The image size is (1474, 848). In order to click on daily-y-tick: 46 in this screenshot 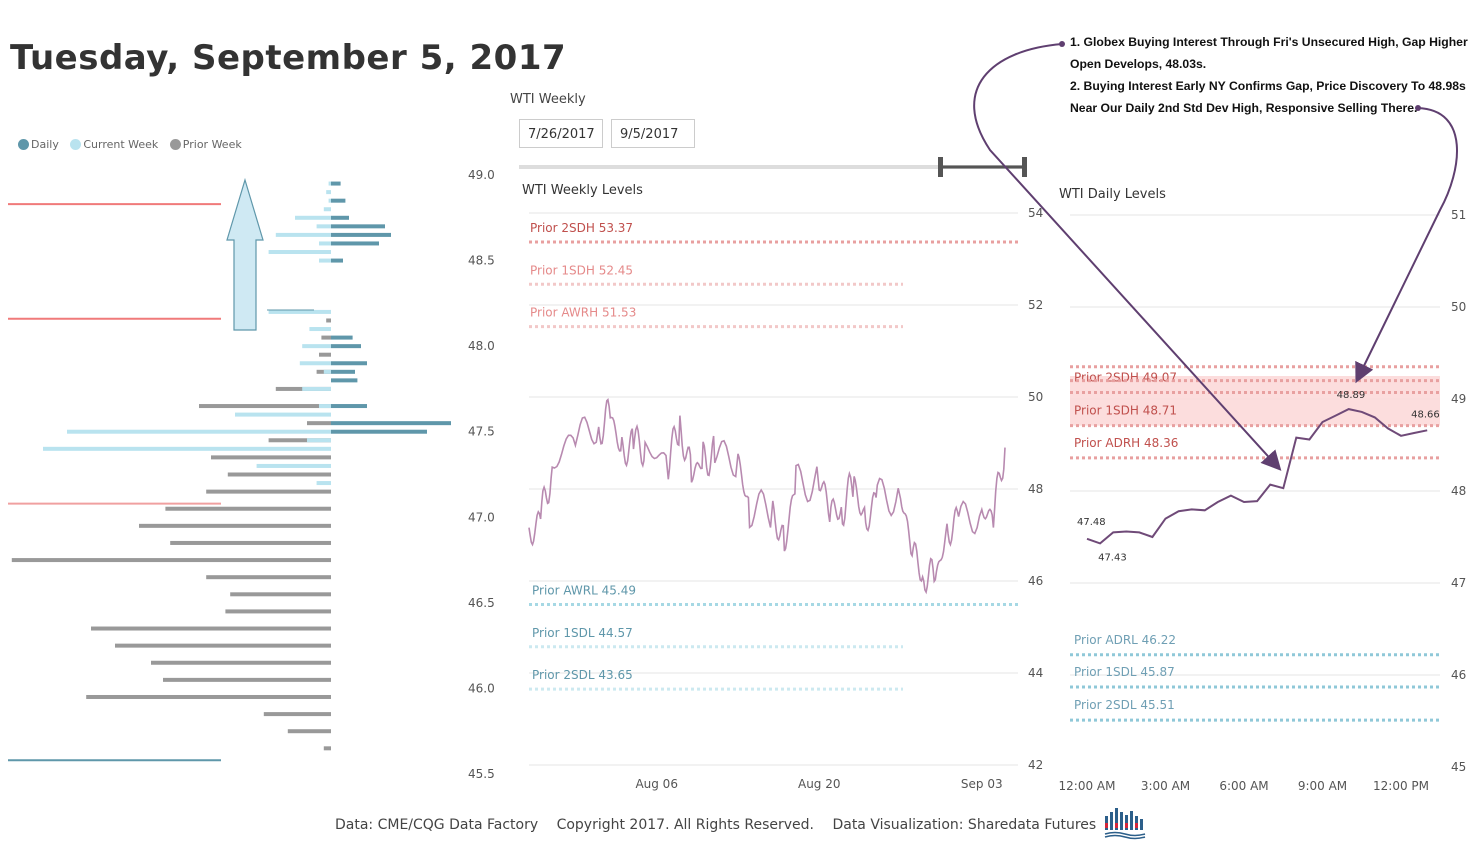, I will do `click(1458, 675)`.